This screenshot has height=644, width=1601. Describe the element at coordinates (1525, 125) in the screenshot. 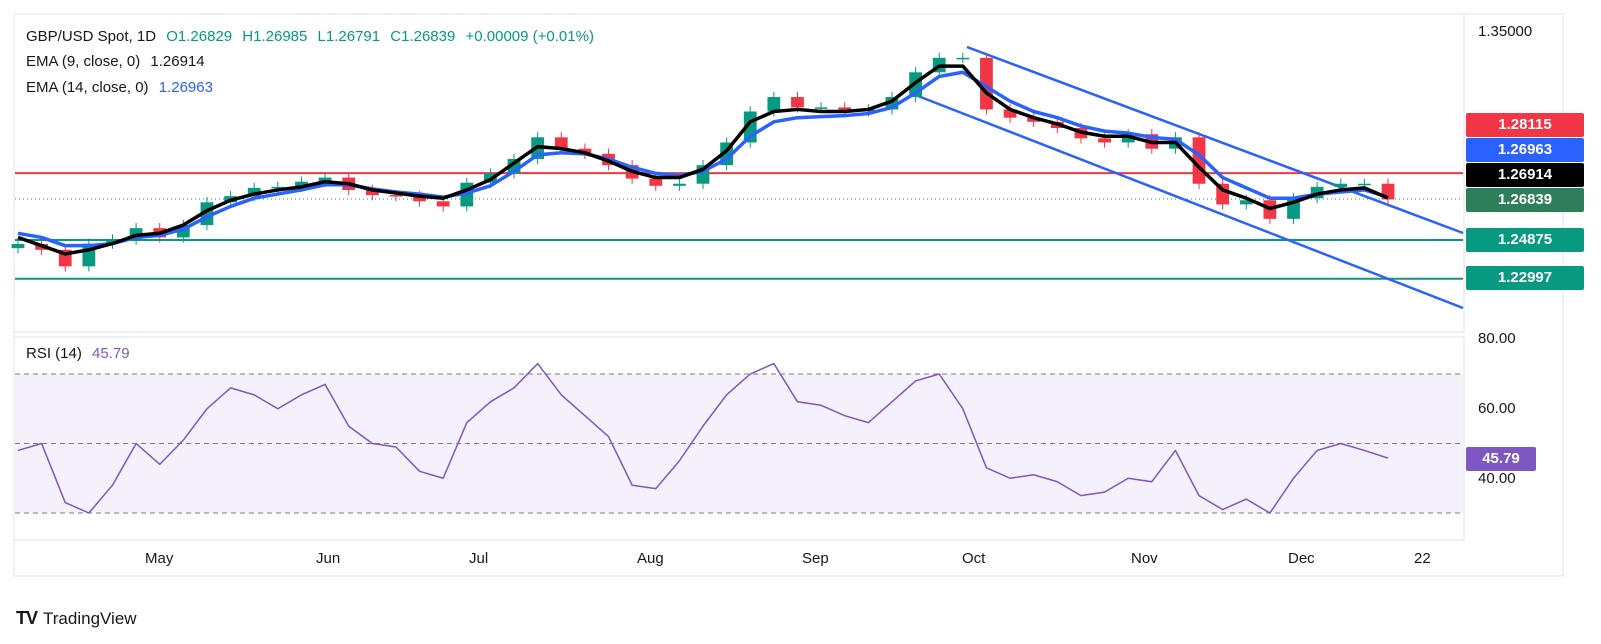

I see `resistance-price-badge: 1.28115` at that location.